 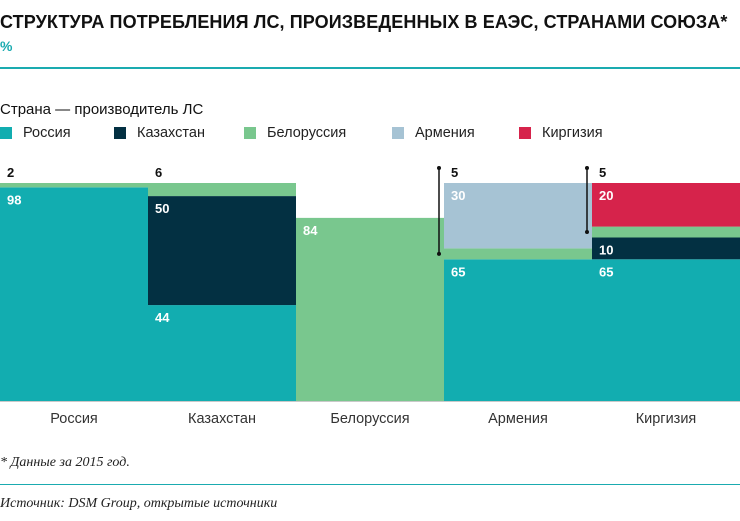 I want to click on data-label-kyrgyzstan-kyrgyzstan: 20, so click(x=606, y=195).